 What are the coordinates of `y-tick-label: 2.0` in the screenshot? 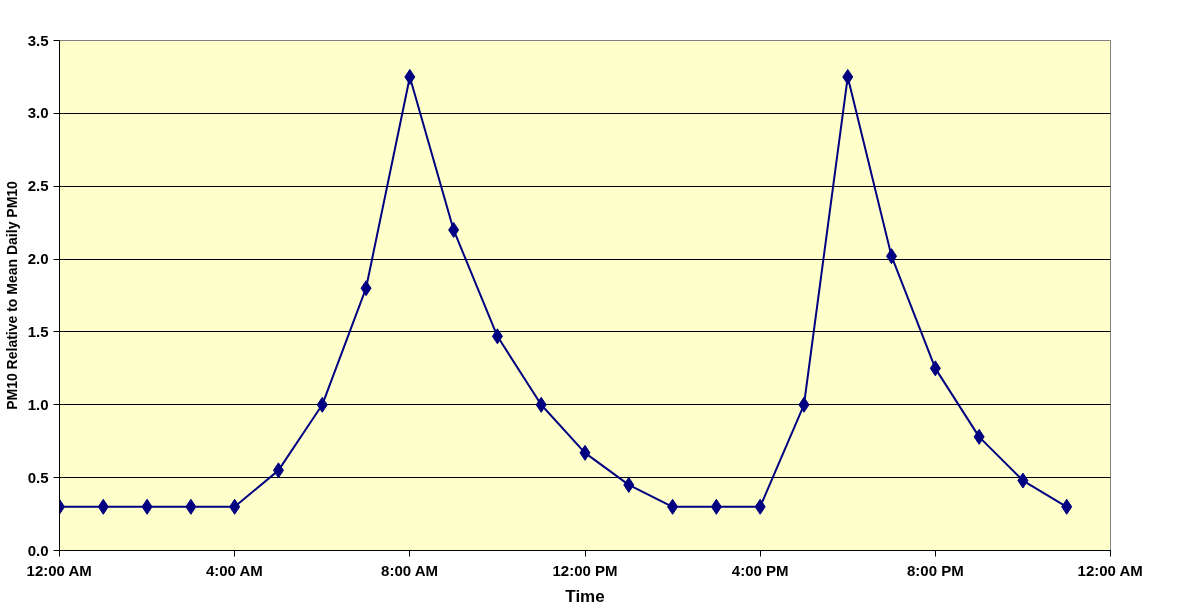 It's located at (38, 259).